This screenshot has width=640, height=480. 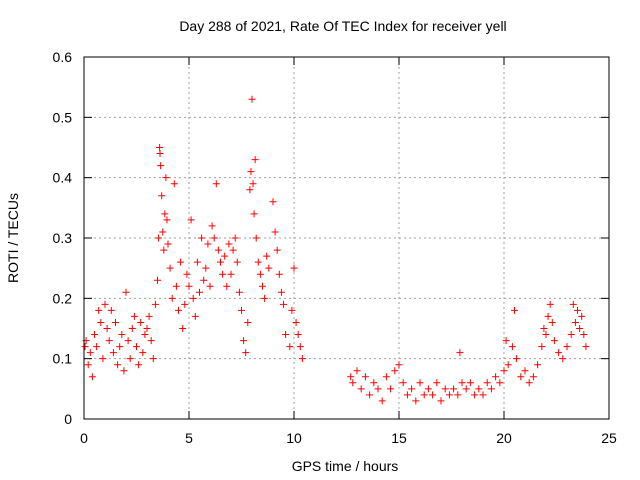 I want to click on y-tick-label: 0.1, so click(x=63, y=359).